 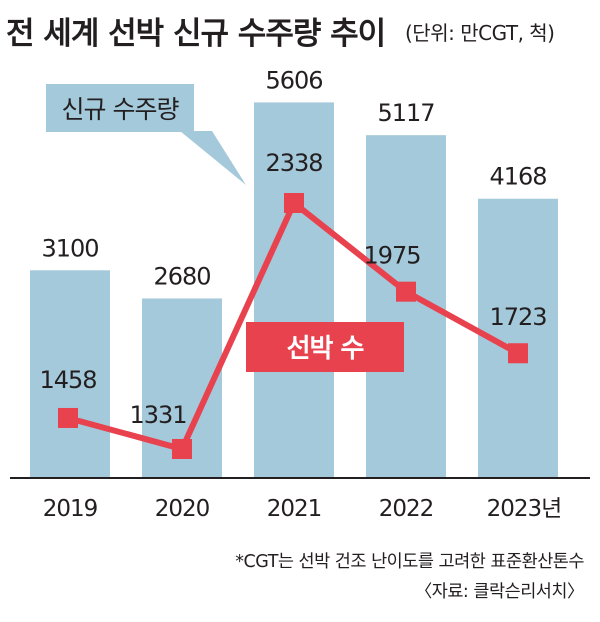 What do you see at coordinates (67, 380) in the screenshot?
I see `line-value-label-0: 1458` at bounding box center [67, 380].